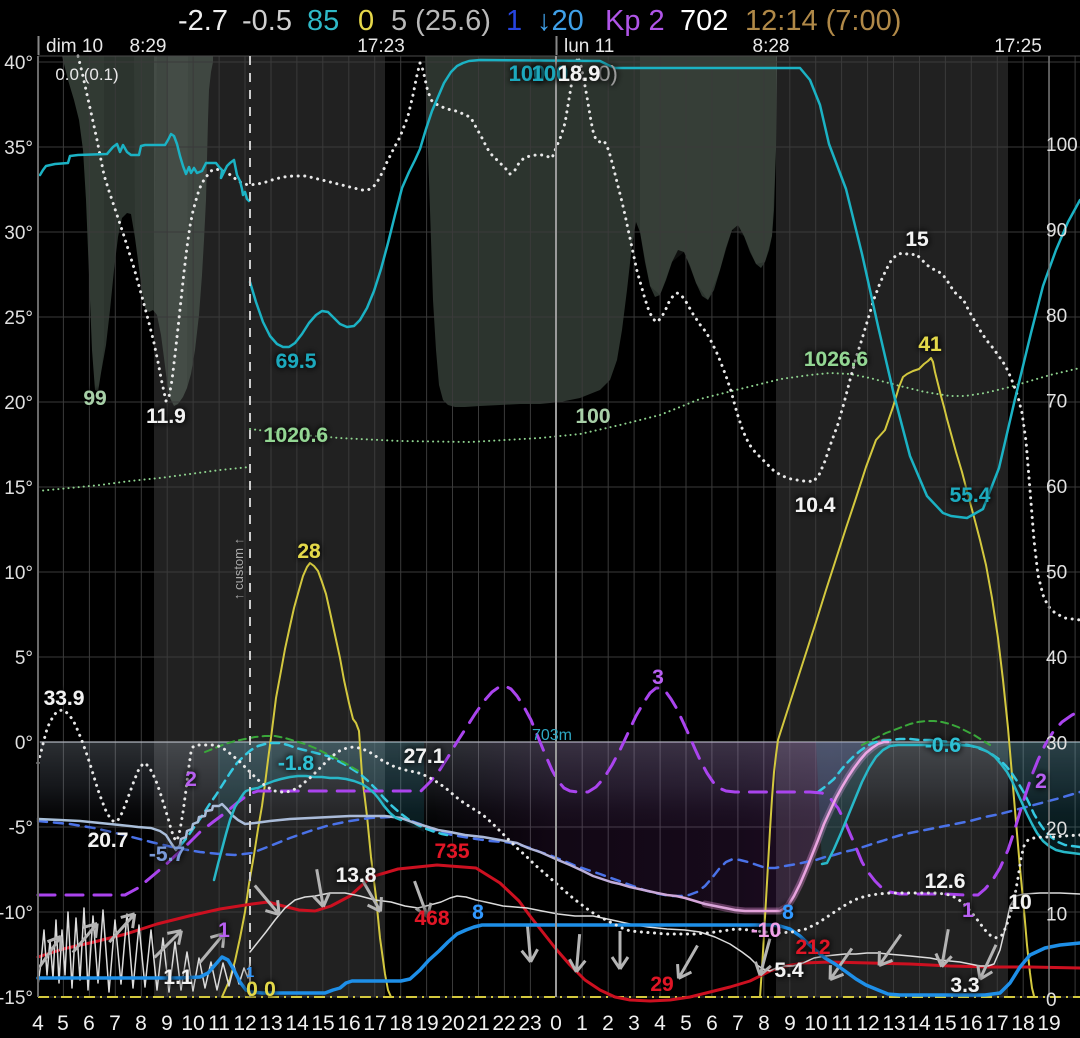 This screenshot has height=1038, width=1080. What do you see at coordinates (441, 21) in the screenshot?
I see `svg-text: 5 (25.6)` at bounding box center [441, 21].